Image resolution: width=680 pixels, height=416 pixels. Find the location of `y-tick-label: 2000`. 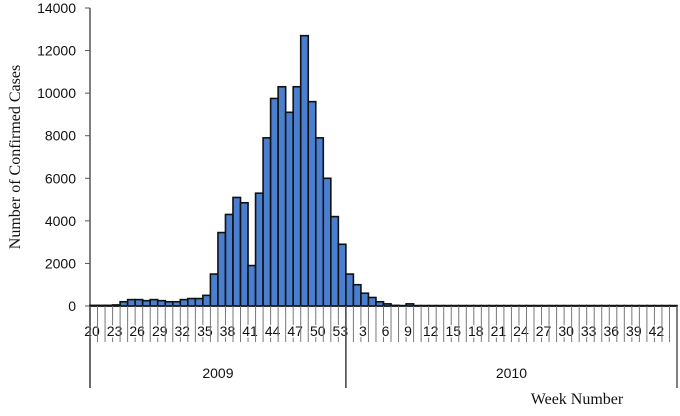

y-tick-label: 2000 is located at coordinates (60, 263).